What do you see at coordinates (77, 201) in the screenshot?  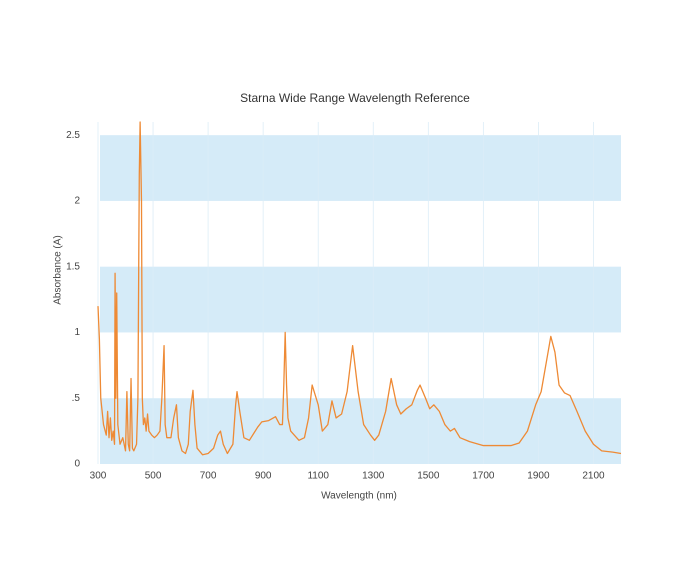 I see `y-tick-label: 2` at bounding box center [77, 201].